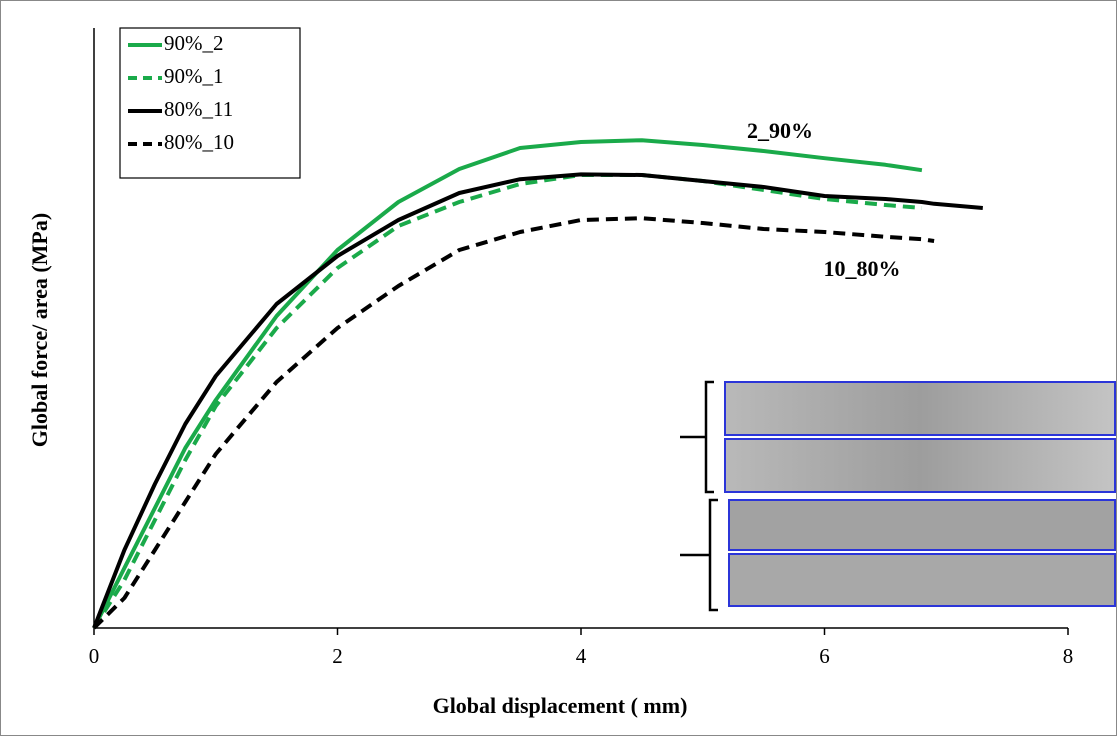 The height and width of the screenshot is (736, 1117). What do you see at coordinates (198, 109) in the screenshot?
I see `legend-label: 80%_11` at bounding box center [198, 109].